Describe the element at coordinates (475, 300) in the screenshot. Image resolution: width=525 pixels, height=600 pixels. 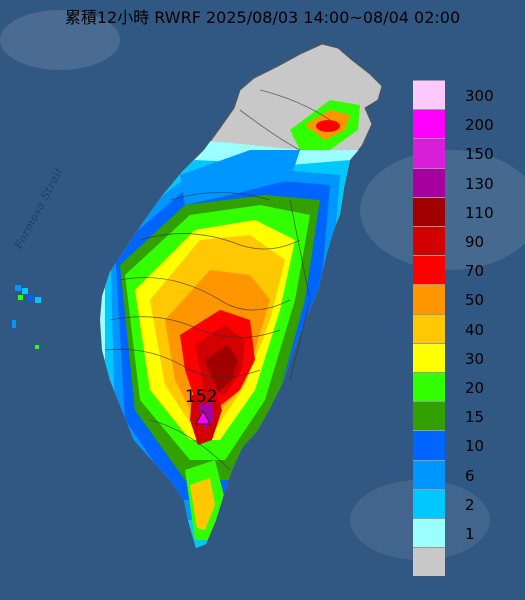
I see `legend-label: 50` at that location.